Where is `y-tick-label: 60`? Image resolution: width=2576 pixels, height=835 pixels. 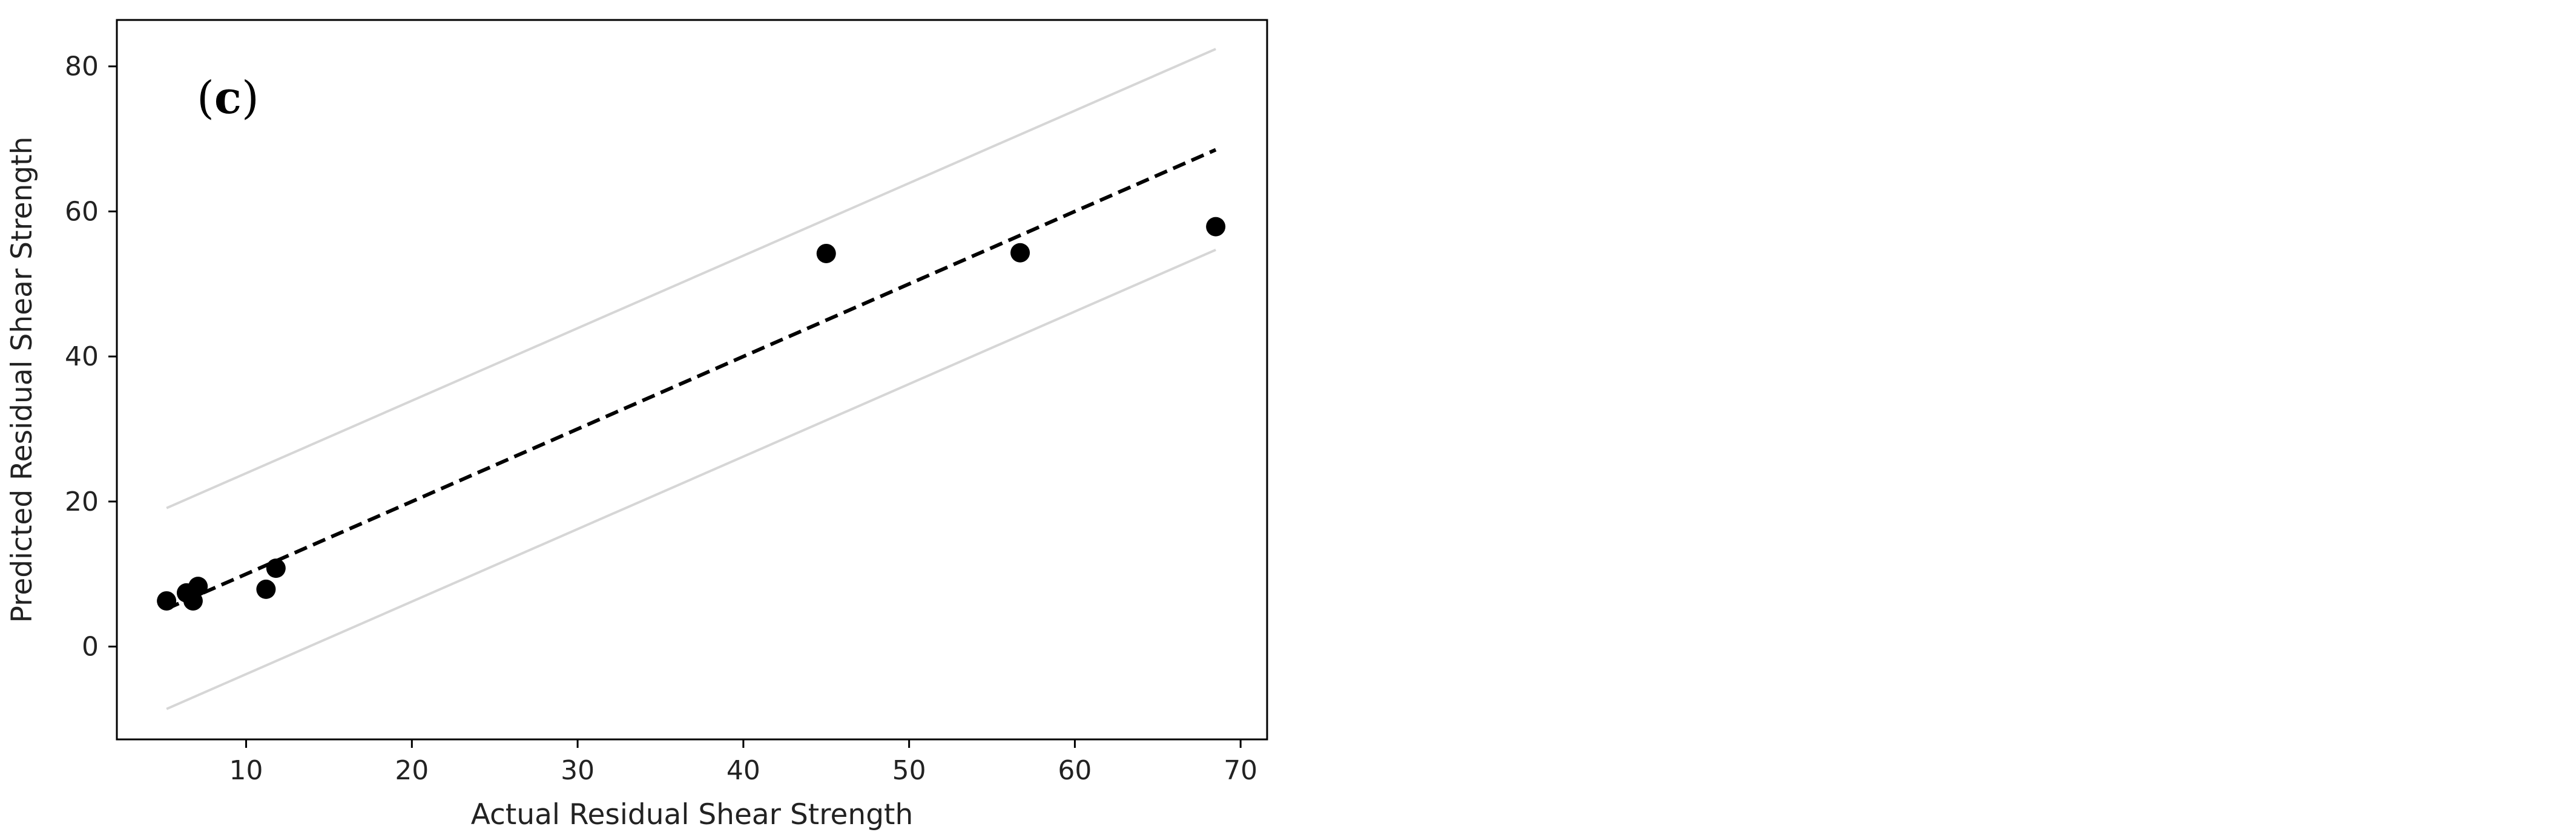 y-tick-label: 60 is located at coordinates (82, 211).